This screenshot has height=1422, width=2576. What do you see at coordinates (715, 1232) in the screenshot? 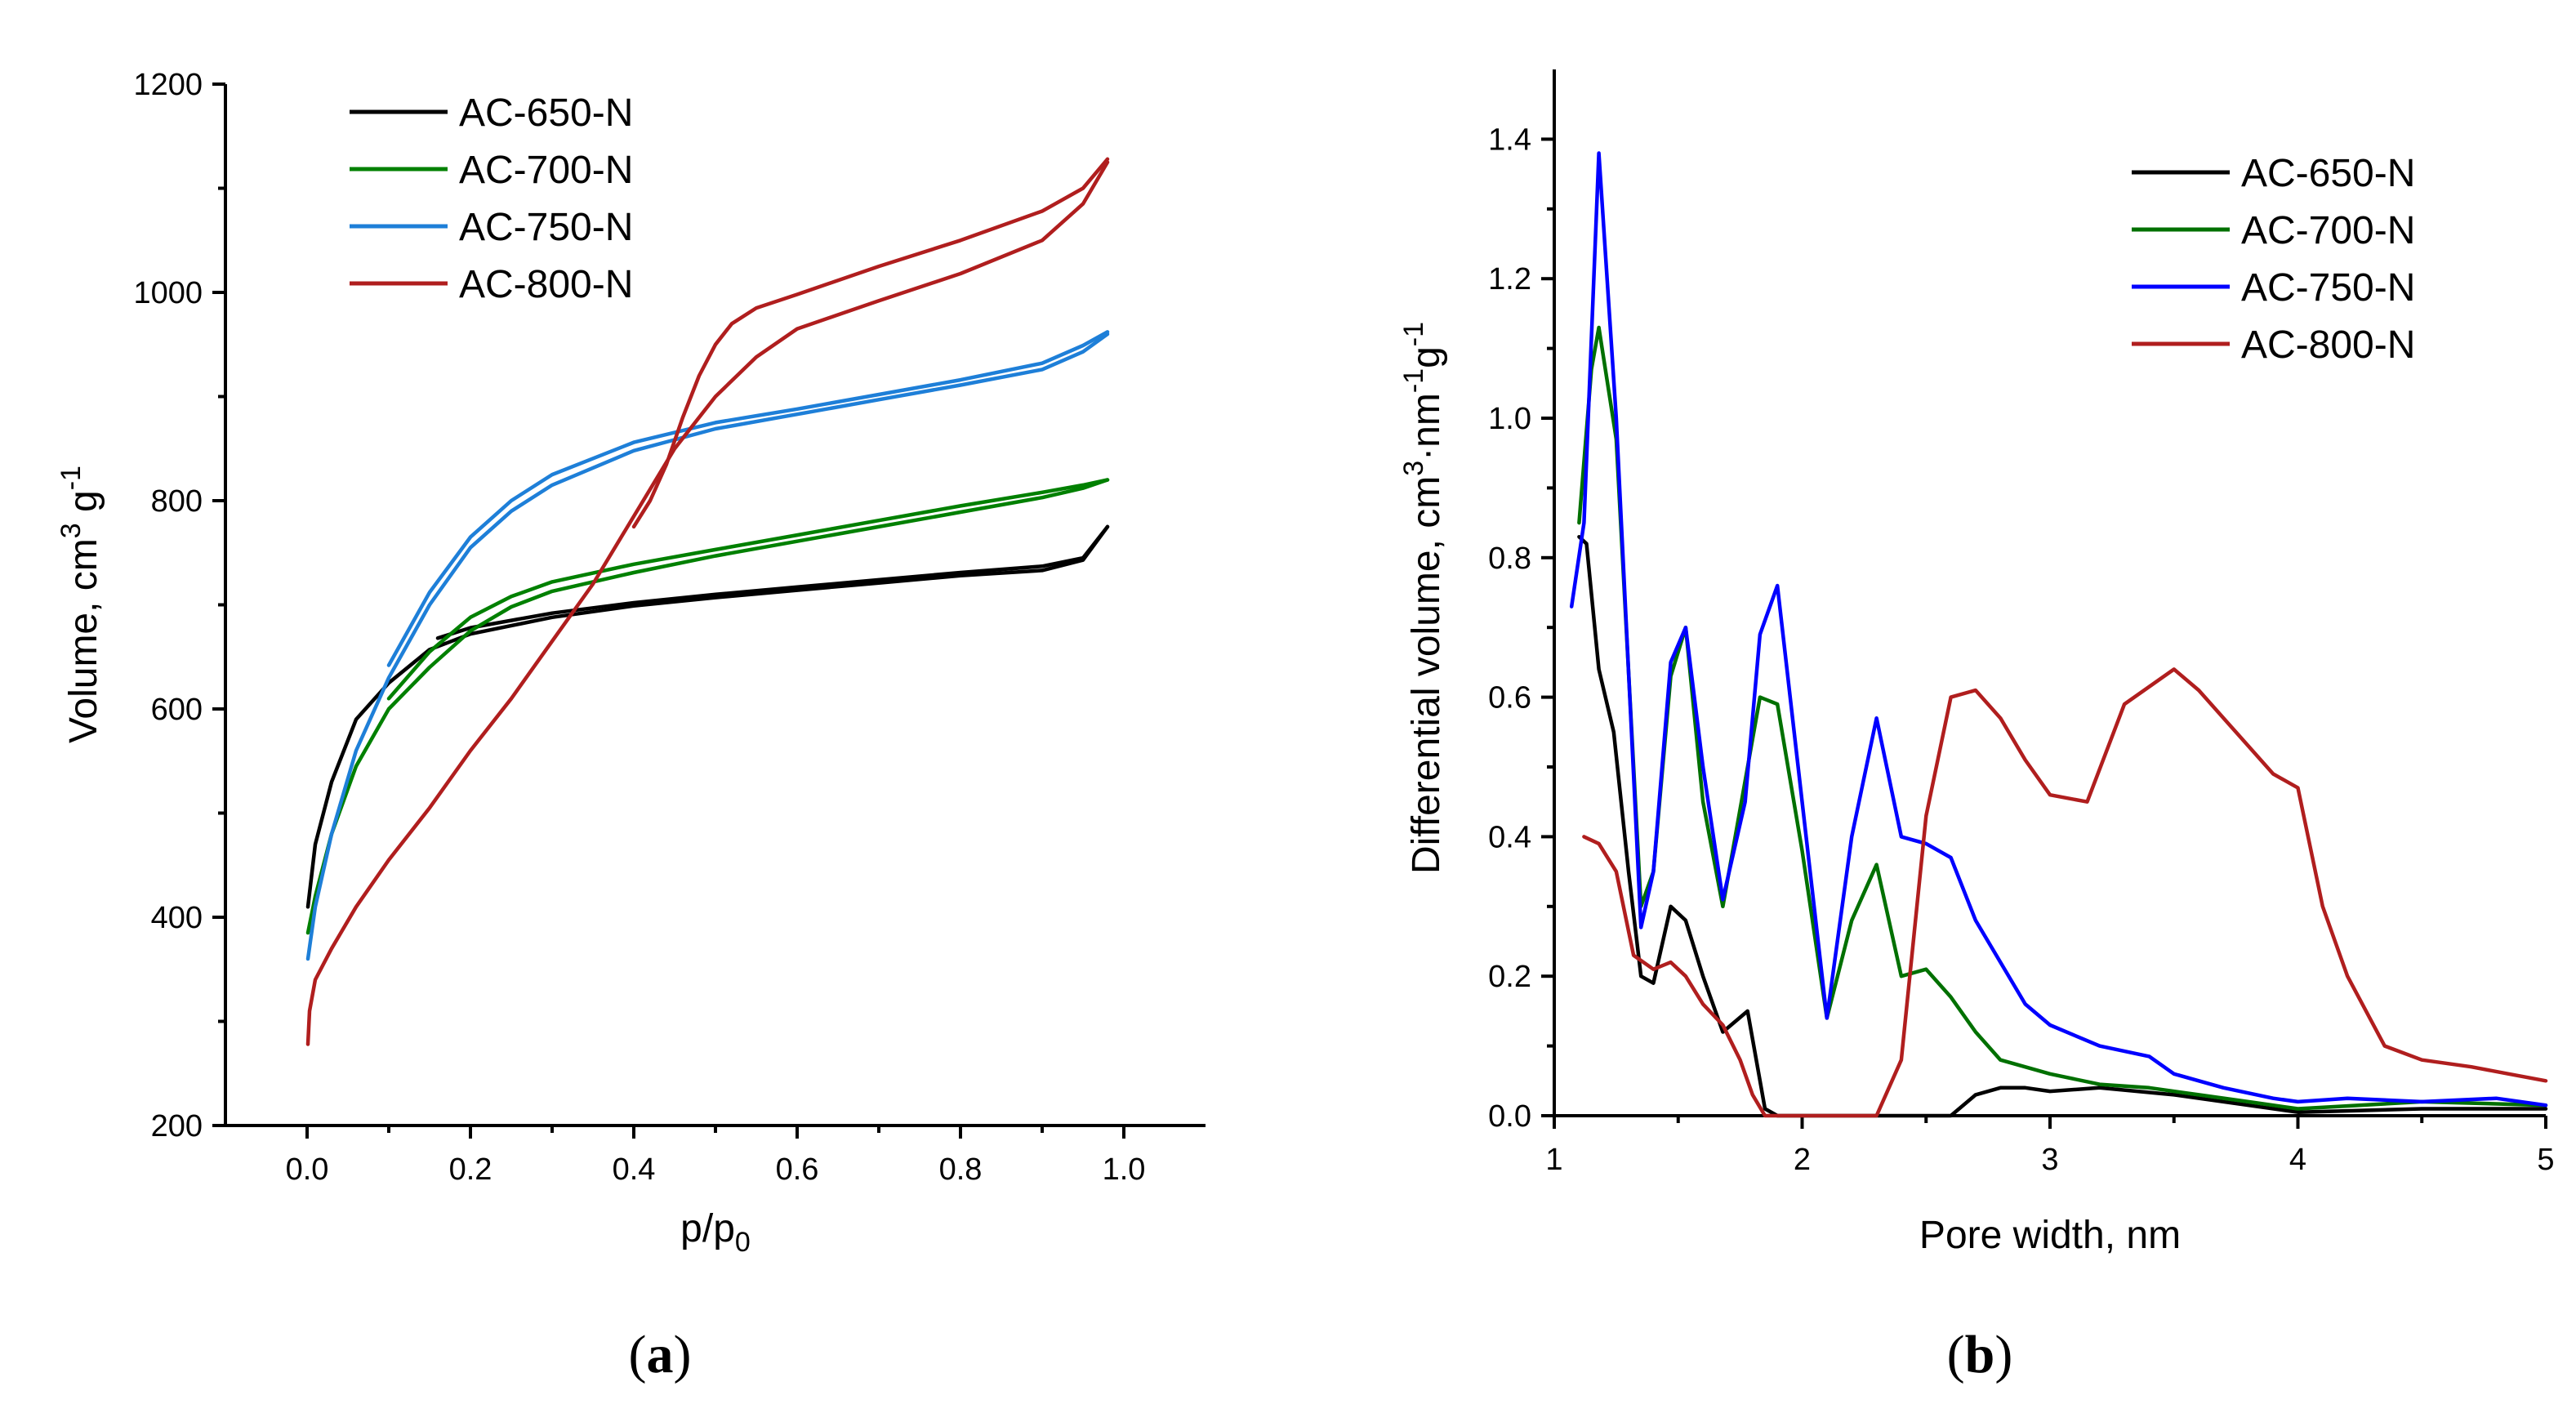
I see `chart-a-x-label: p/p0` at bounding box center [715, 1232].